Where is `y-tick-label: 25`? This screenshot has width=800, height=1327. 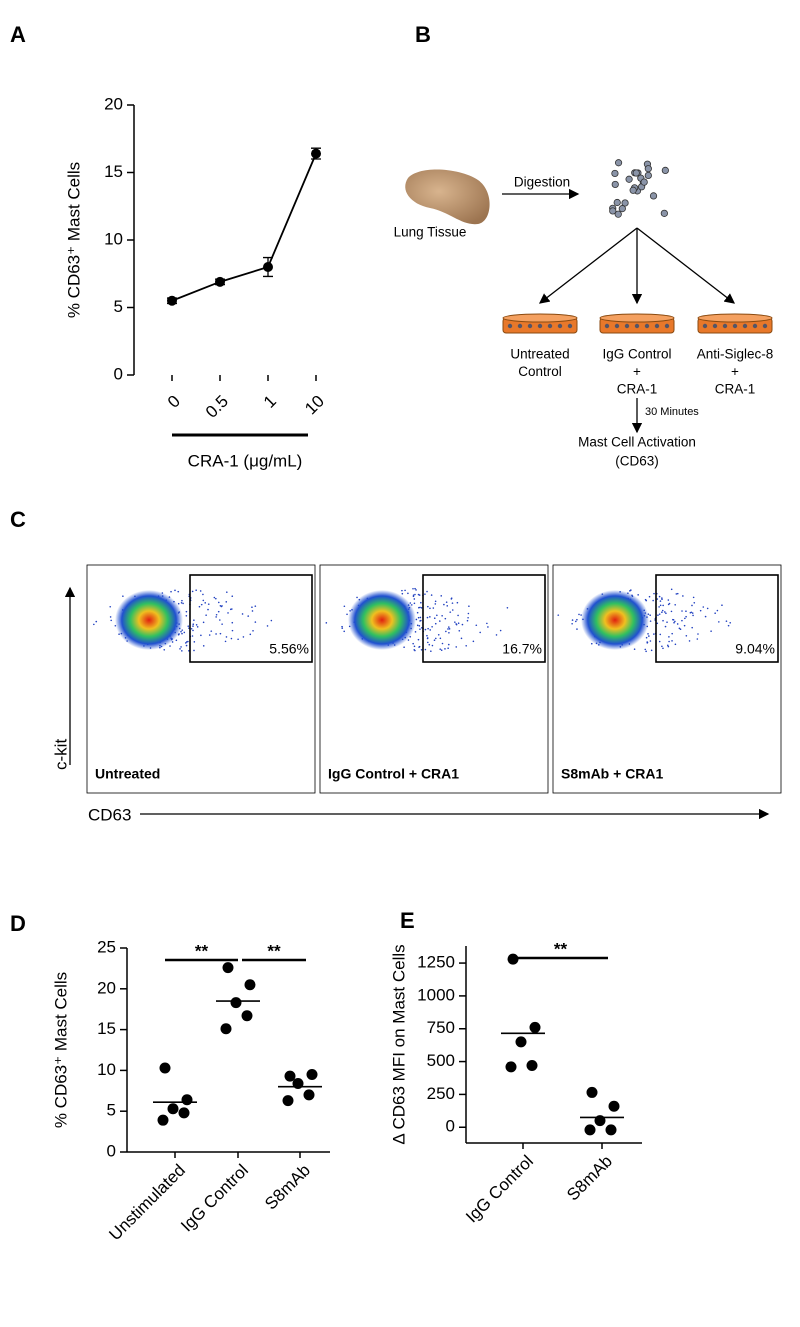 y-tick-label: 25 is located at coordinates (106, 946).